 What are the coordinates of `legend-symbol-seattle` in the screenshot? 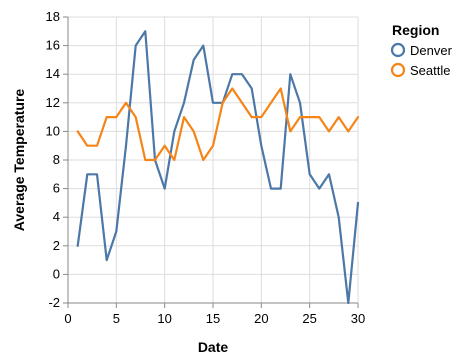 It's located at (398, 70).